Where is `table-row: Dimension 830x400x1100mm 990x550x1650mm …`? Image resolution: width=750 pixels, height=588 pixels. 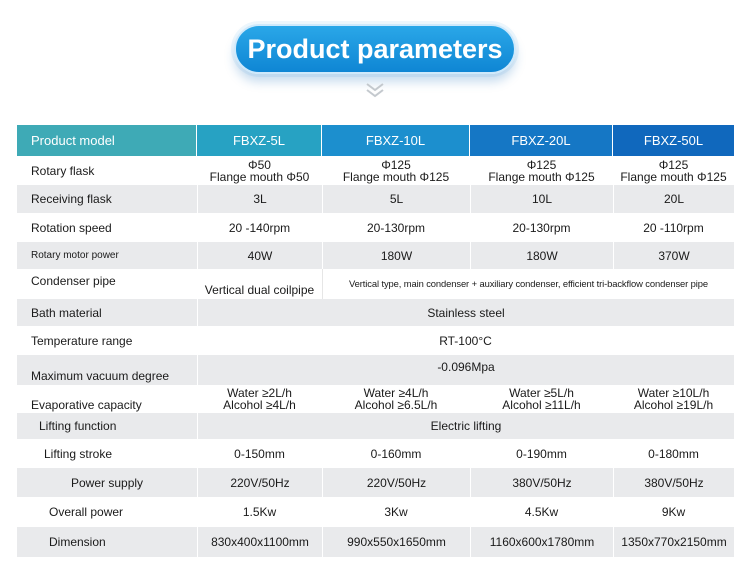 table-row: Dimension 830x400x1100mm 990x550x1650mm … is located at coordinates (375, 542).